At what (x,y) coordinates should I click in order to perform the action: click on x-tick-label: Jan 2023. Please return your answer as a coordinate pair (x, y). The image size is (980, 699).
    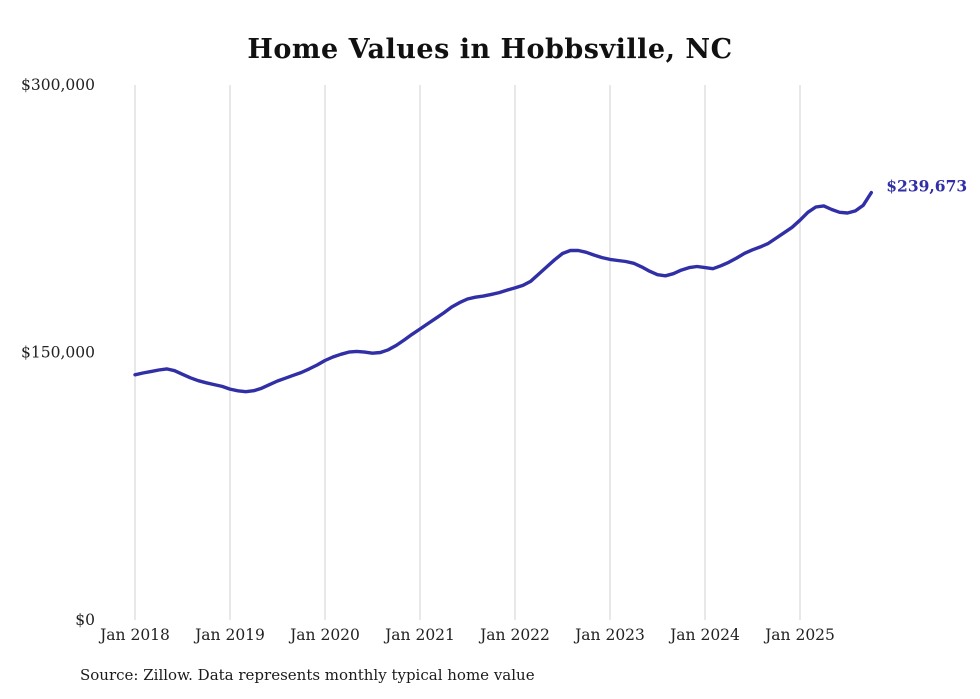
    Looking at the image, I should click on (609, 635).